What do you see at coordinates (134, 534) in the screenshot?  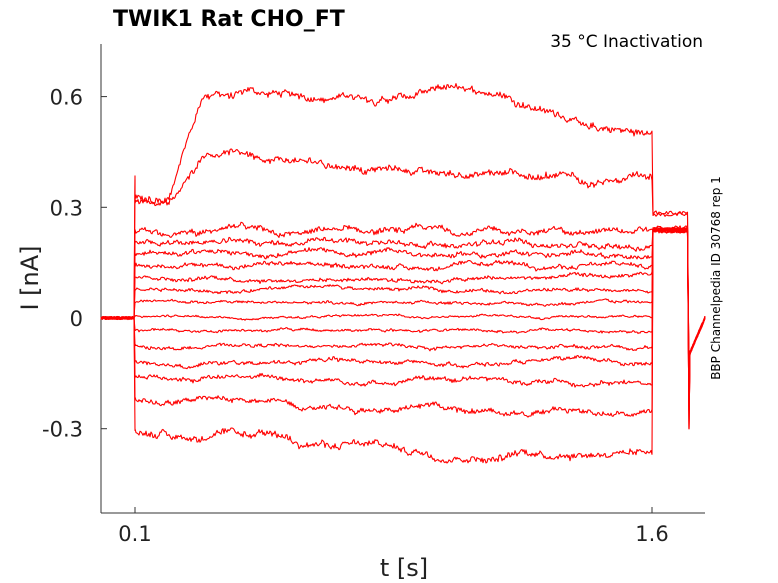 I see `x-tick-label: 0.1` at bounding box center [134, 534].